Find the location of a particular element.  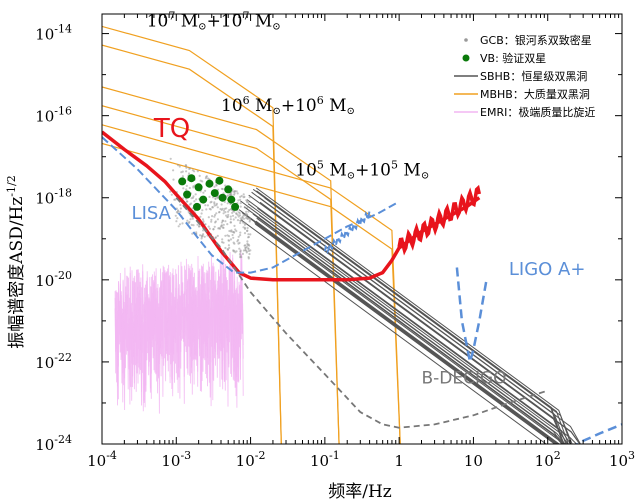

legend-marker-vb is located at coordinates (466, 58).